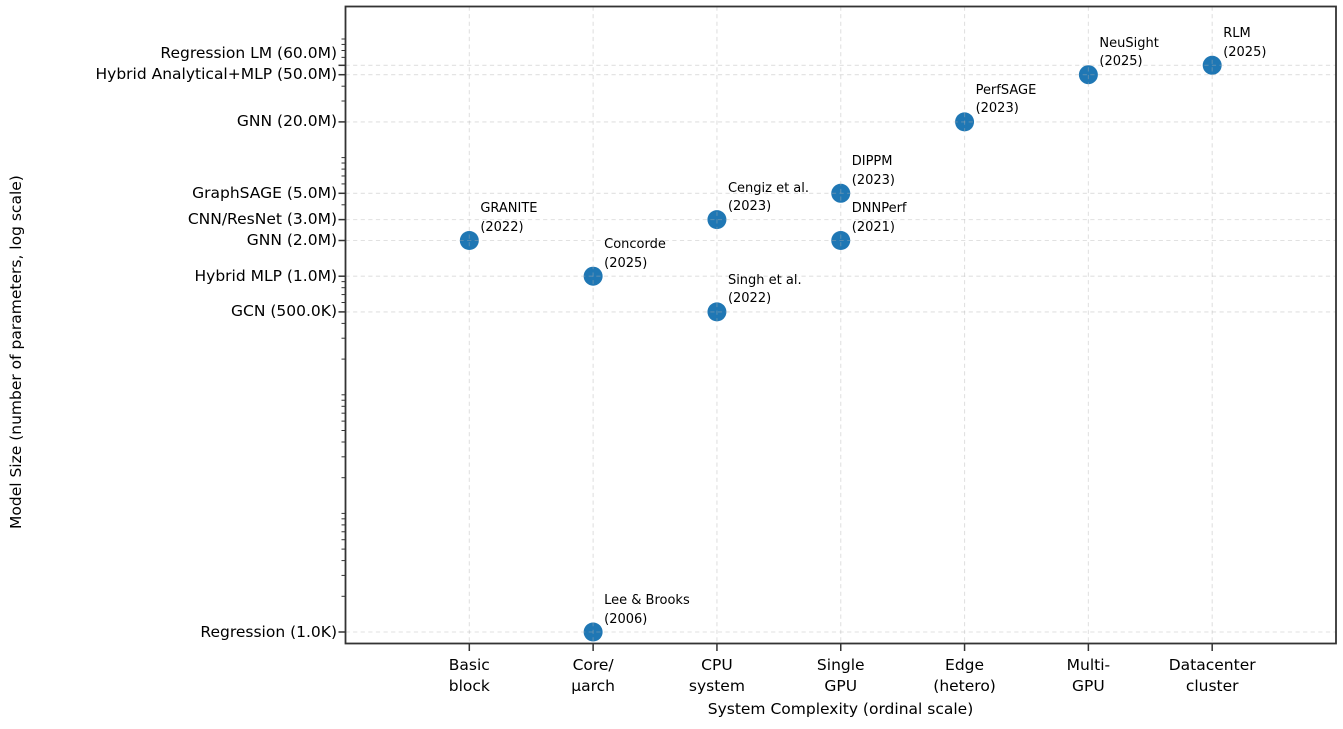 The height and width of the screenshot is (729, 1343). I want to click on x-axis-title: System Complexity (ordinal scale), so click(840, 709).